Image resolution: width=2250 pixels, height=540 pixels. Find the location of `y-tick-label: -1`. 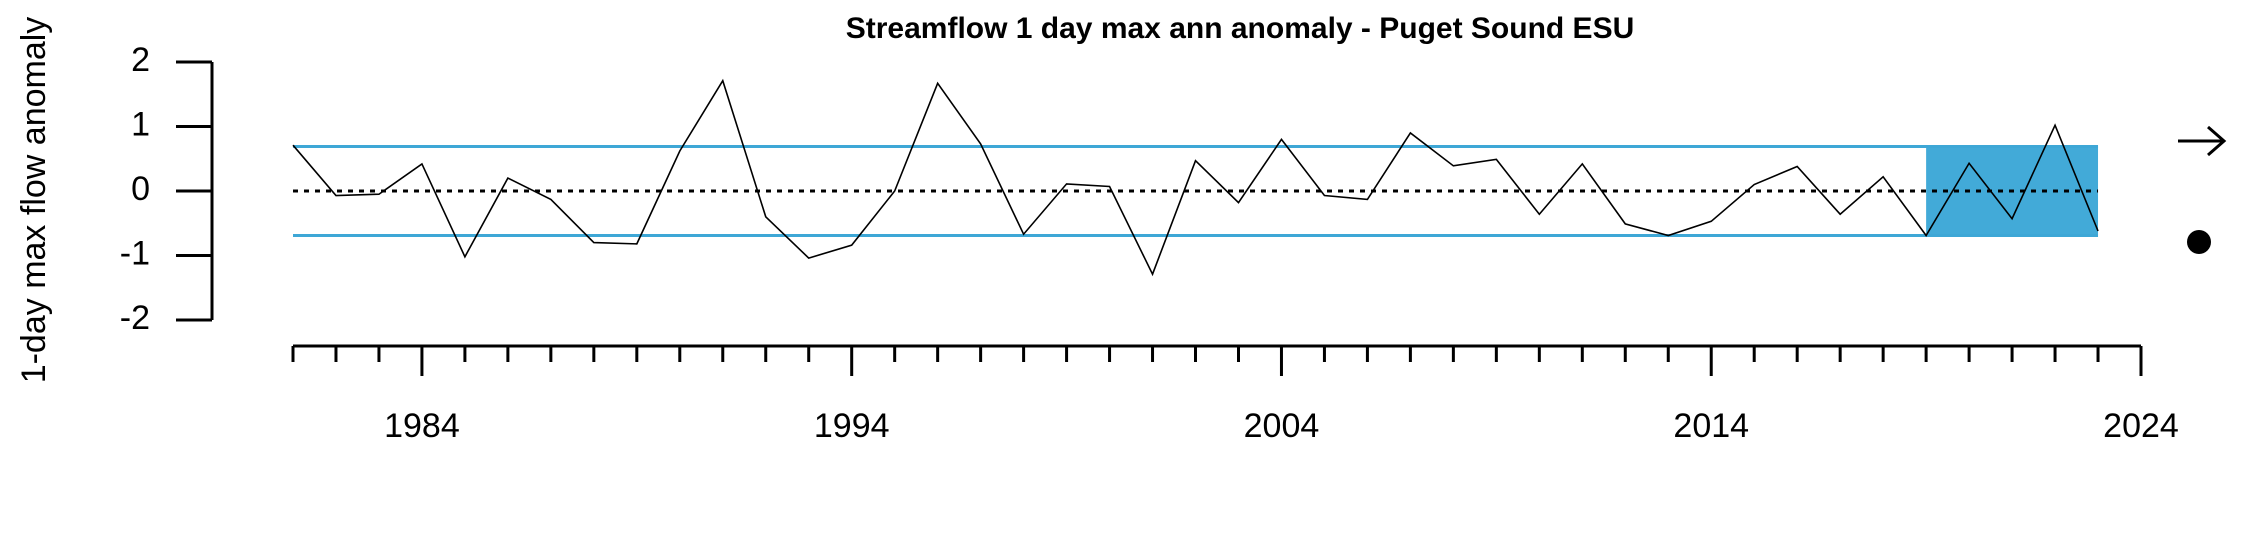

y-tick-label: -1 is located at coordinates (135, 253).